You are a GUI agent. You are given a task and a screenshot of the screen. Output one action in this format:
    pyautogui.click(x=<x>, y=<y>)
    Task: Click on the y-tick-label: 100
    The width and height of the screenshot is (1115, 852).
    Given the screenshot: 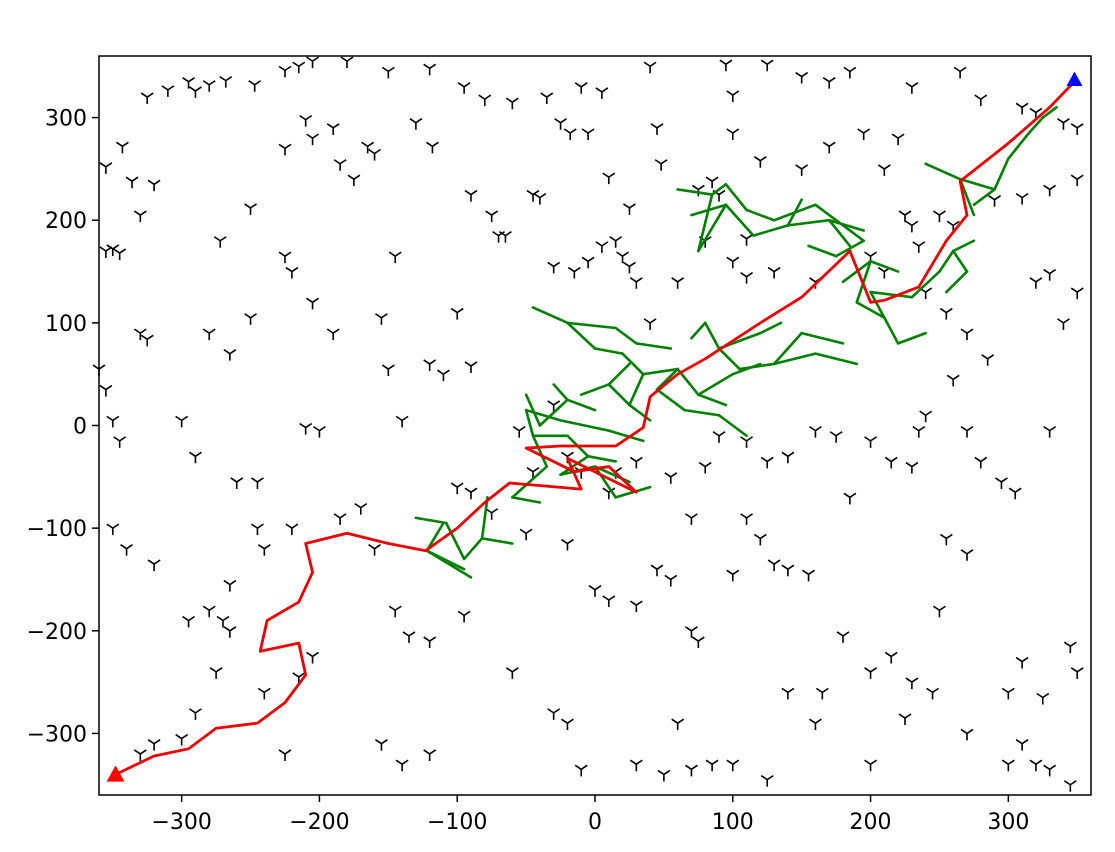 What is the action you would take?
    pyautogui.click(x=66, y=324)
    